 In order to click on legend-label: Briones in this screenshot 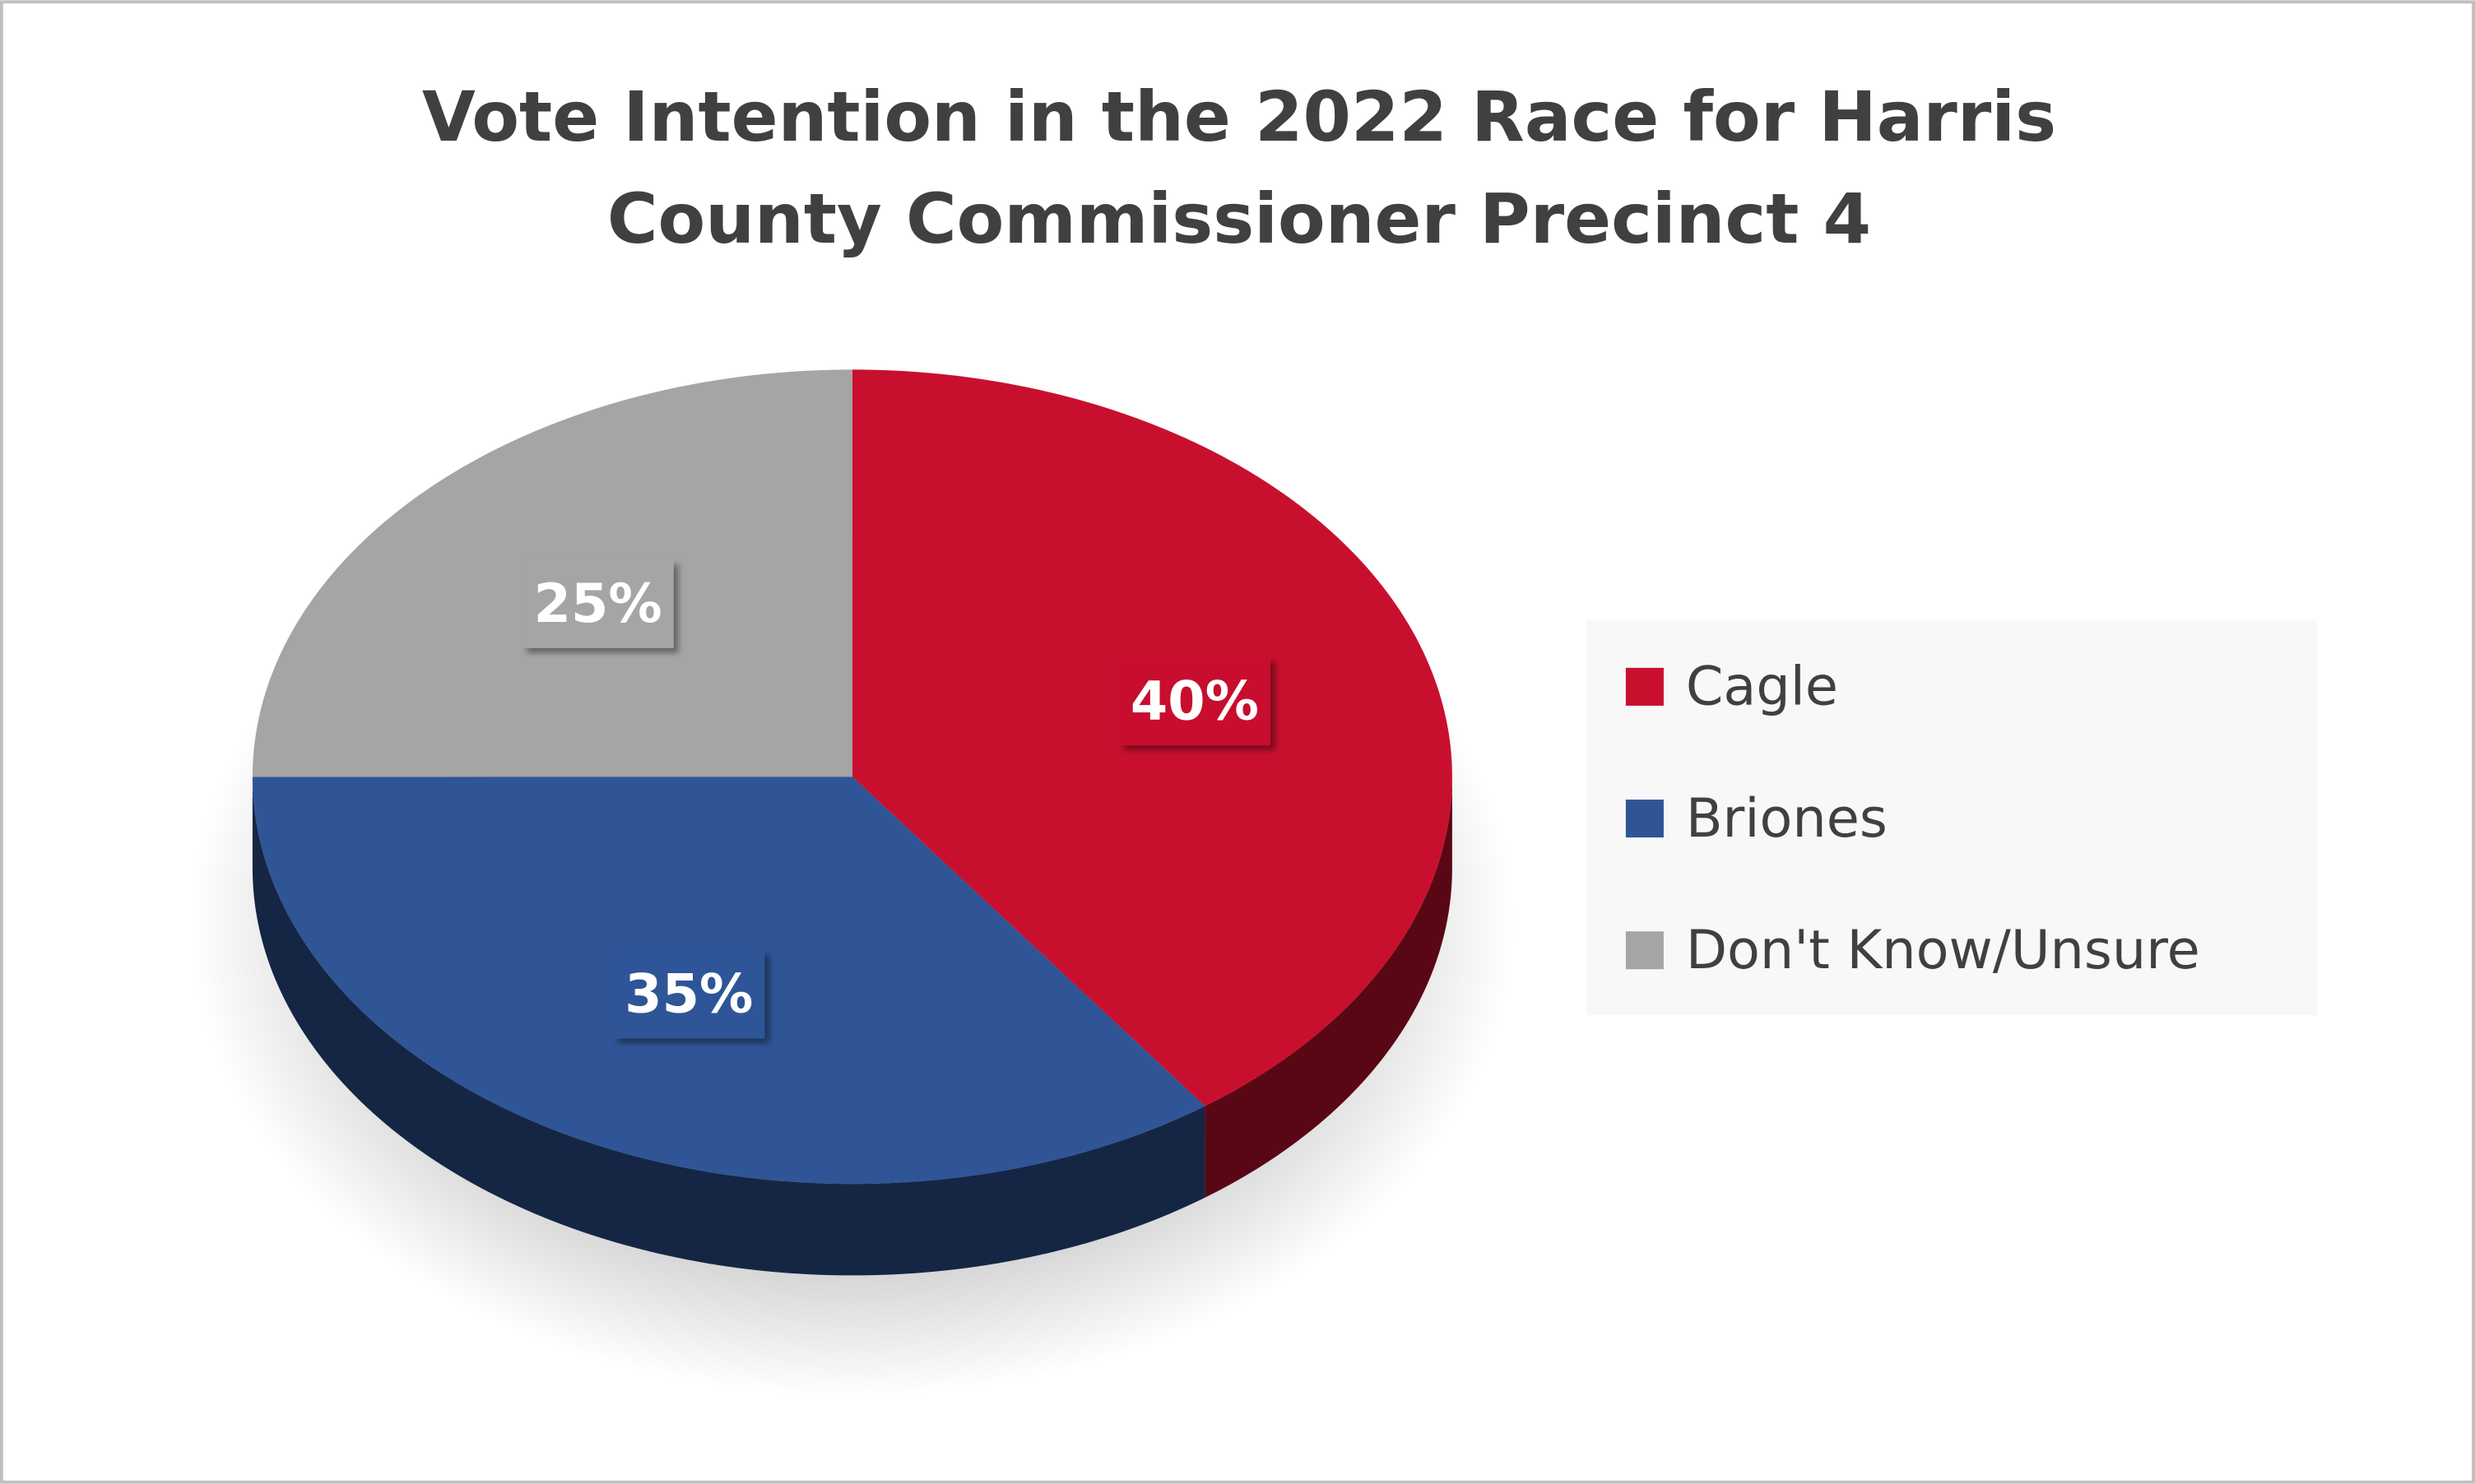, I will do `click(1787, 818)`.